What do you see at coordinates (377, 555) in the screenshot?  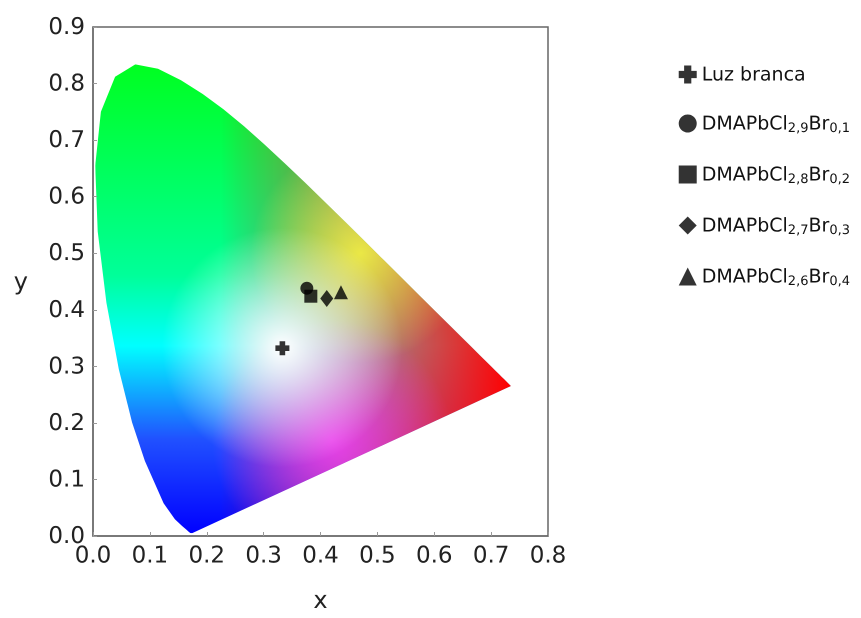 I see `x-tick-label: 0.5` at bounding box center [377, 555].